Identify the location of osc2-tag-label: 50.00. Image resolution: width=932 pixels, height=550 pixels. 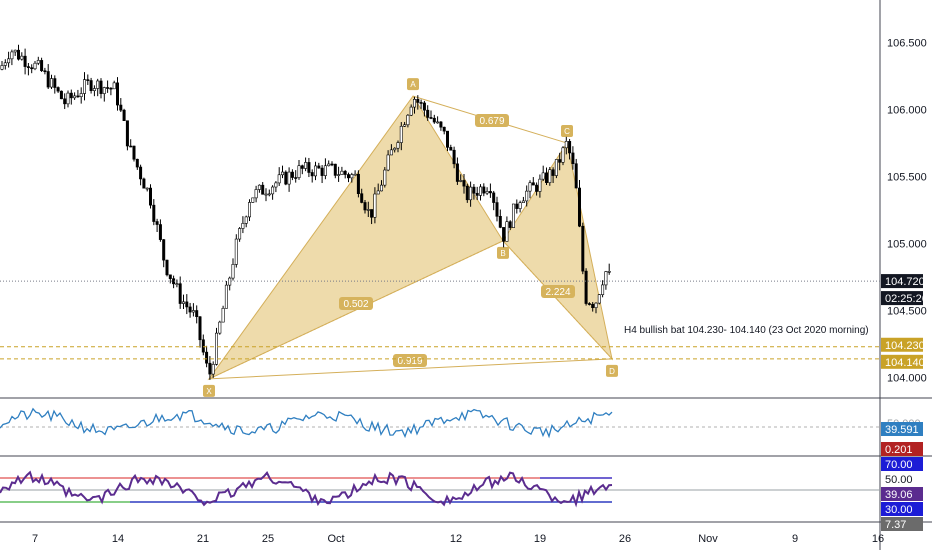
(899, 480).